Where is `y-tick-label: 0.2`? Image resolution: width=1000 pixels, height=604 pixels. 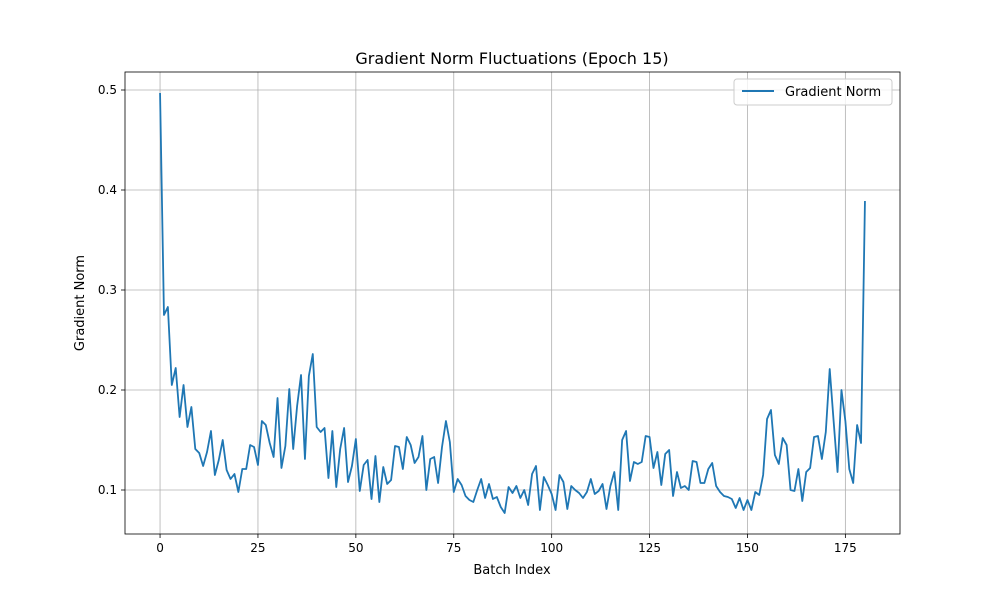
y-tick-label: 0.2 is located at coordinates (107, 390).